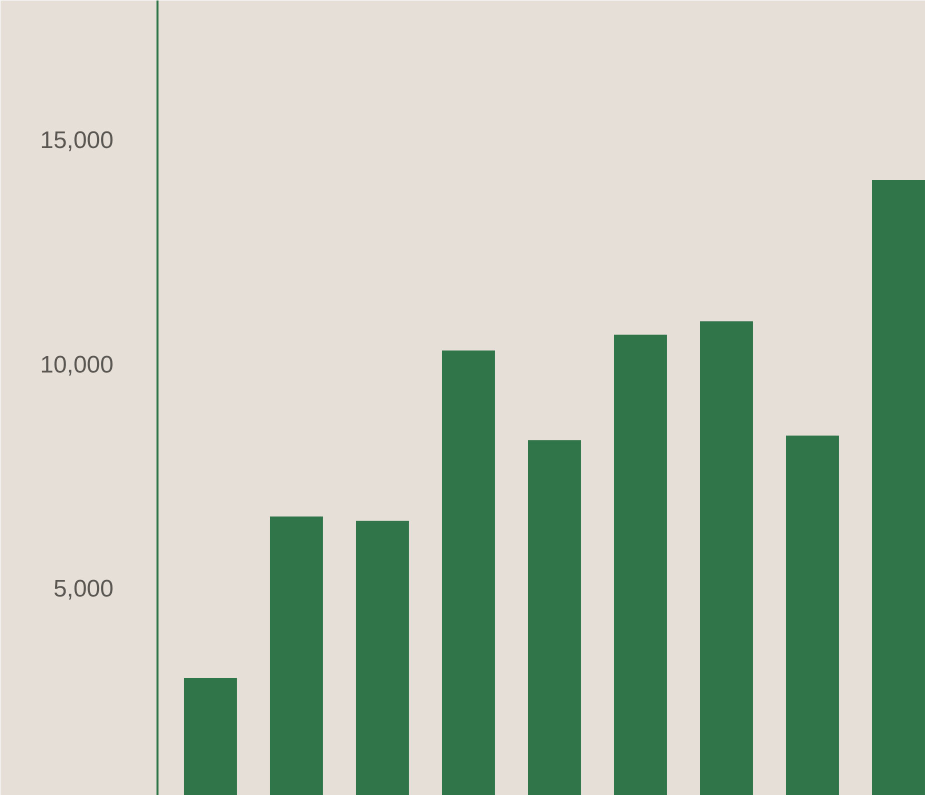 This screenshot has width=925, height=795. What do you see at coordinates (83, 589) in the screenshot?
I see `y-tick-label: 5,000` at bounding box center [83, 589].